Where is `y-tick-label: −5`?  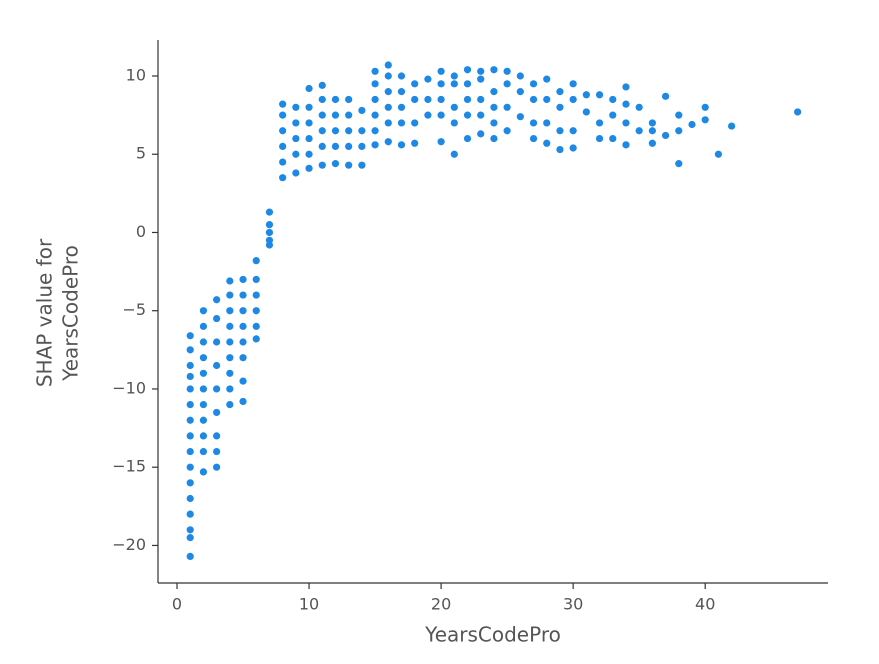 y-tick-label: −5 is located at coordinates (134, 309).